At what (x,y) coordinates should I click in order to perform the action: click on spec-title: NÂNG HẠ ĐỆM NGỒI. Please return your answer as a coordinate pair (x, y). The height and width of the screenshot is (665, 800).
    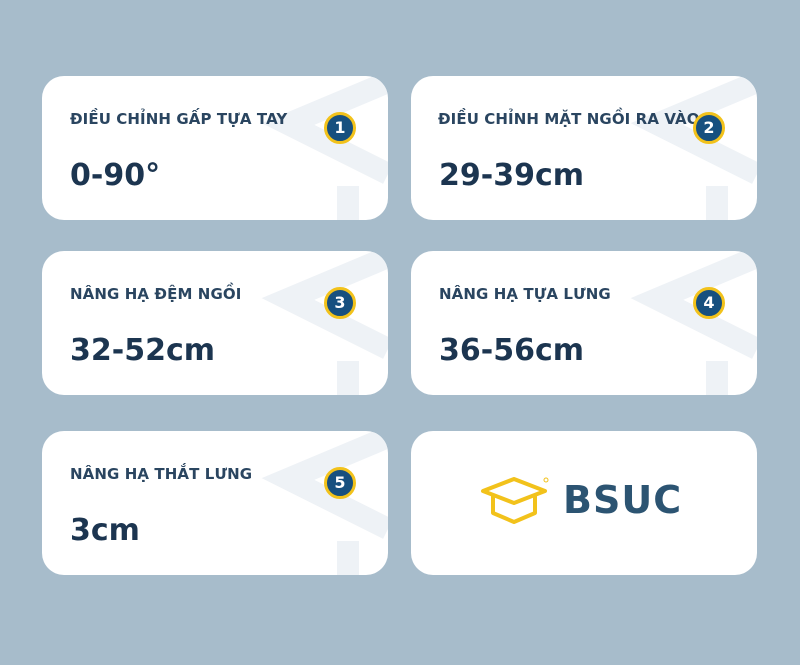
    Looking at the image, I should click on (156, 294).